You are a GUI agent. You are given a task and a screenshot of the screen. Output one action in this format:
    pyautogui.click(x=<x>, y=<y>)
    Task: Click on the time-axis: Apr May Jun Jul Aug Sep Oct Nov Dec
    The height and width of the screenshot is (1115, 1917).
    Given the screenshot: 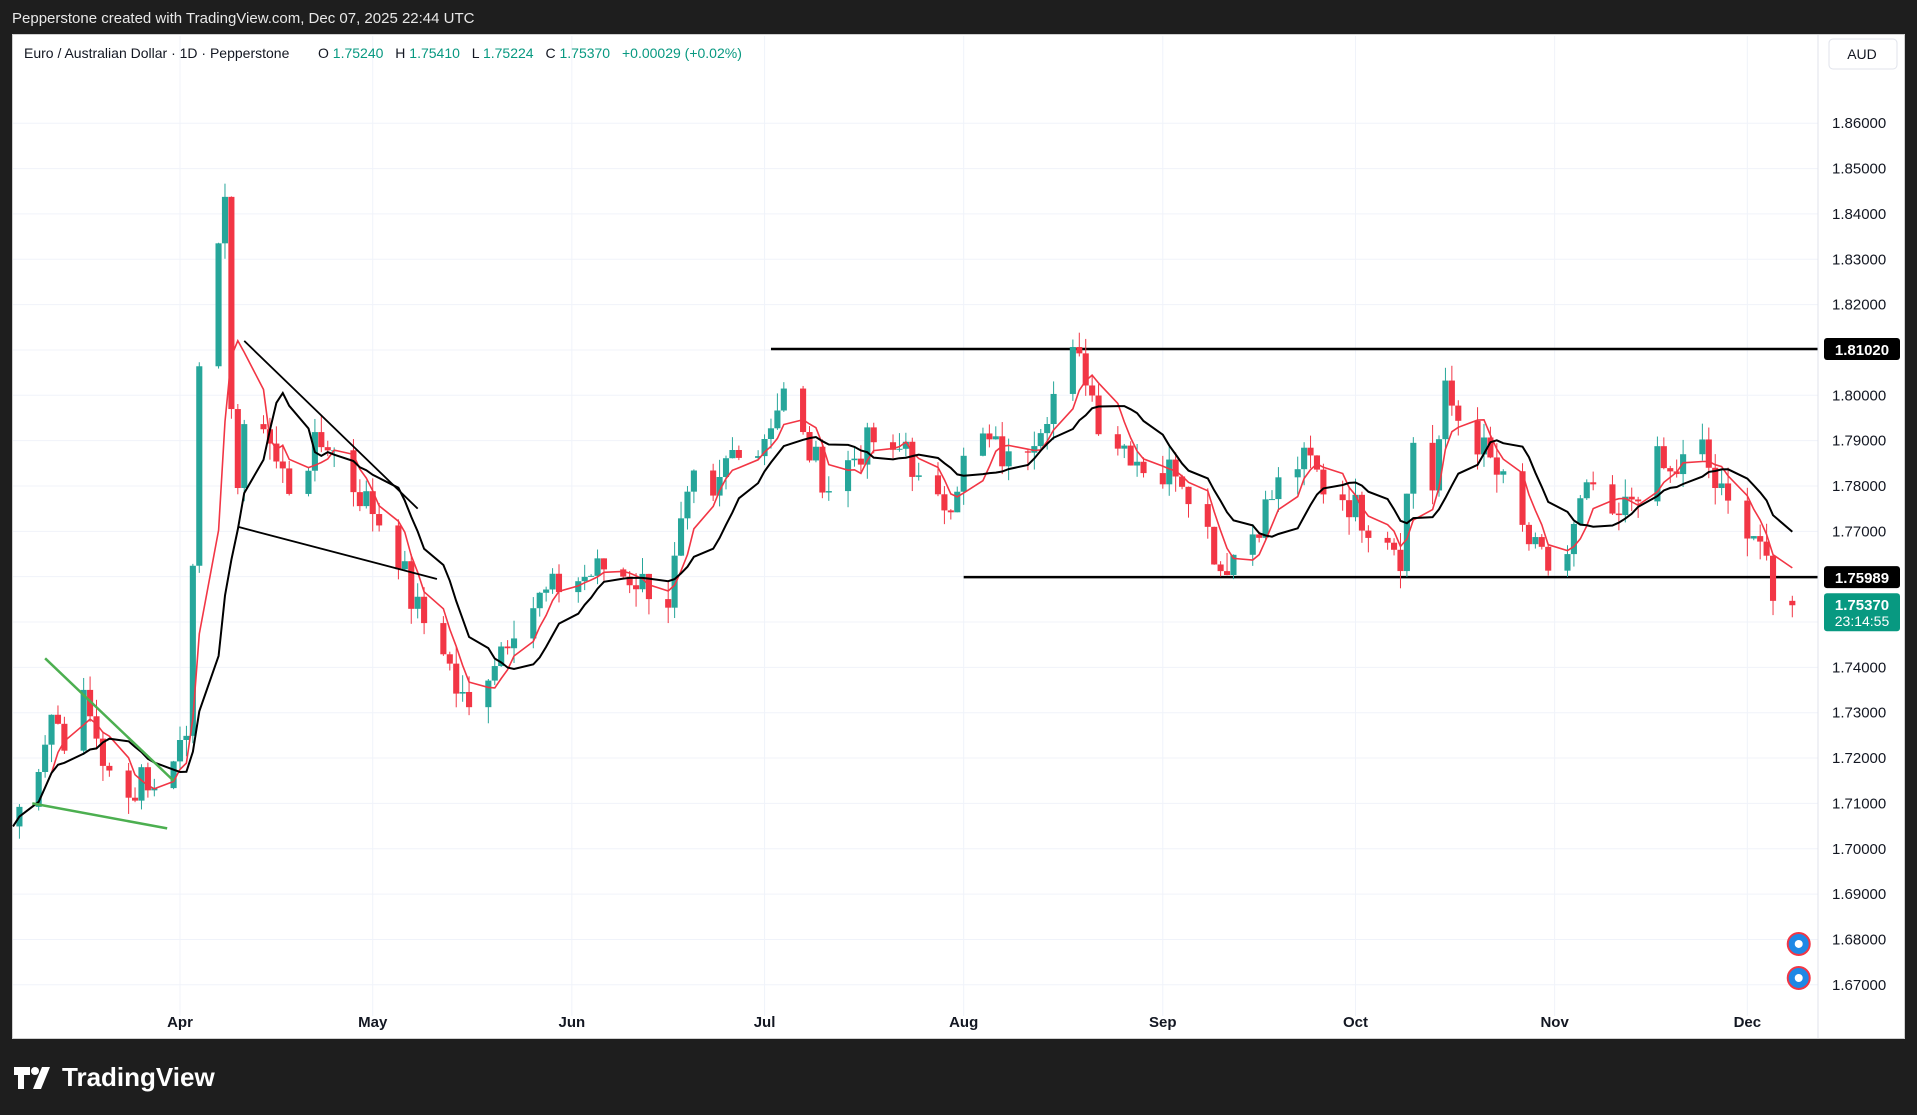 What is the action you would take?
    pyautogui.click(x=964, y=1022)
    